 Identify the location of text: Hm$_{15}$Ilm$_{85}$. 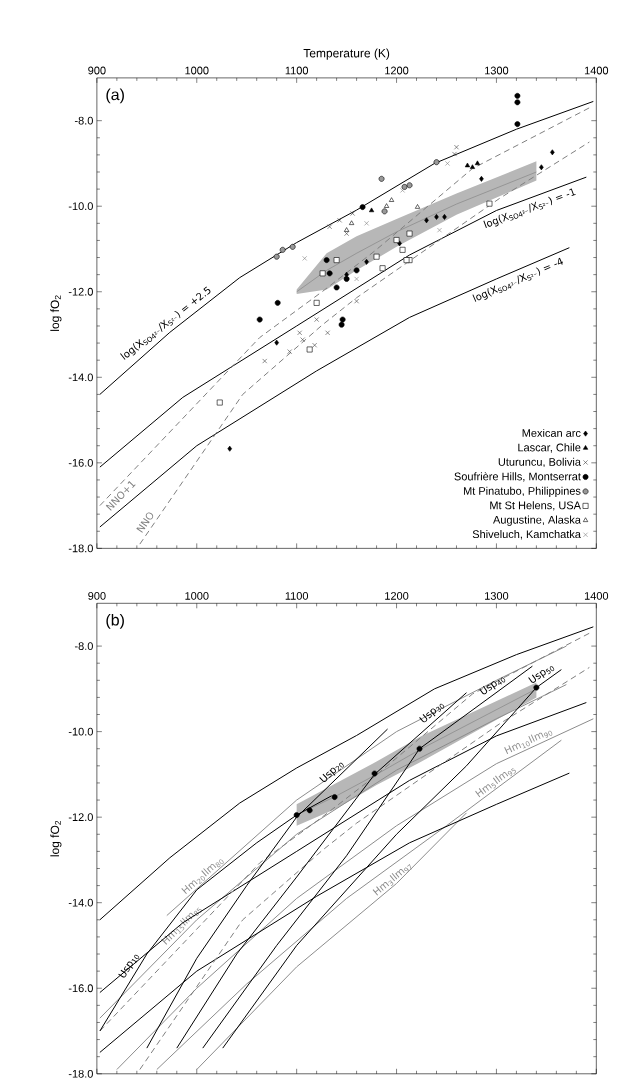
(181, 926).